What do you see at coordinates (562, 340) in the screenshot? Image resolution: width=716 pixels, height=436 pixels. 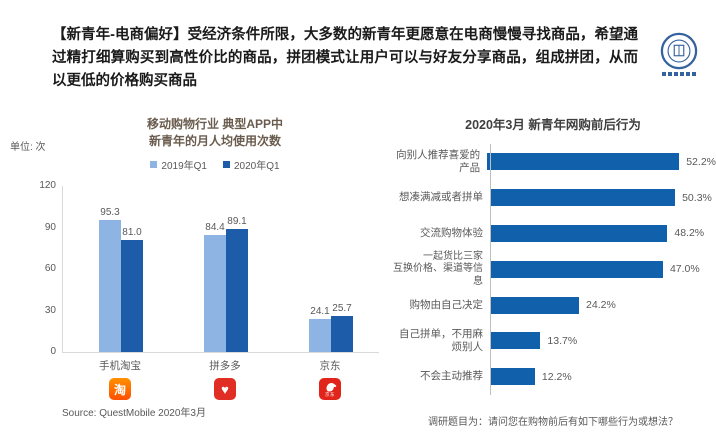 I see `hbar-value-label: 13.7%` at bounding box center [562, 340].